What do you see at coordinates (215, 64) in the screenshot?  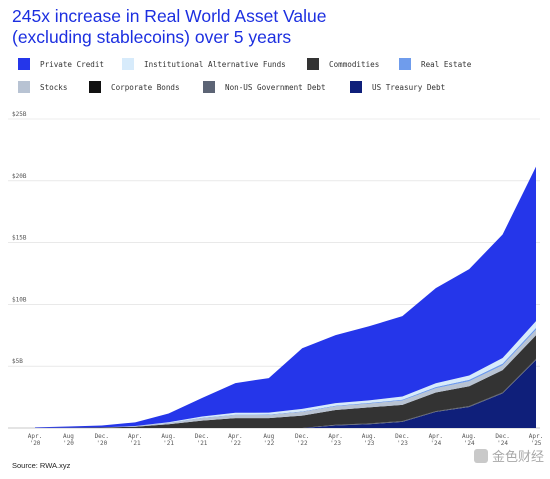 I see `legend-label: Institutional Alternative Funds` at bounding box center [215, 64].